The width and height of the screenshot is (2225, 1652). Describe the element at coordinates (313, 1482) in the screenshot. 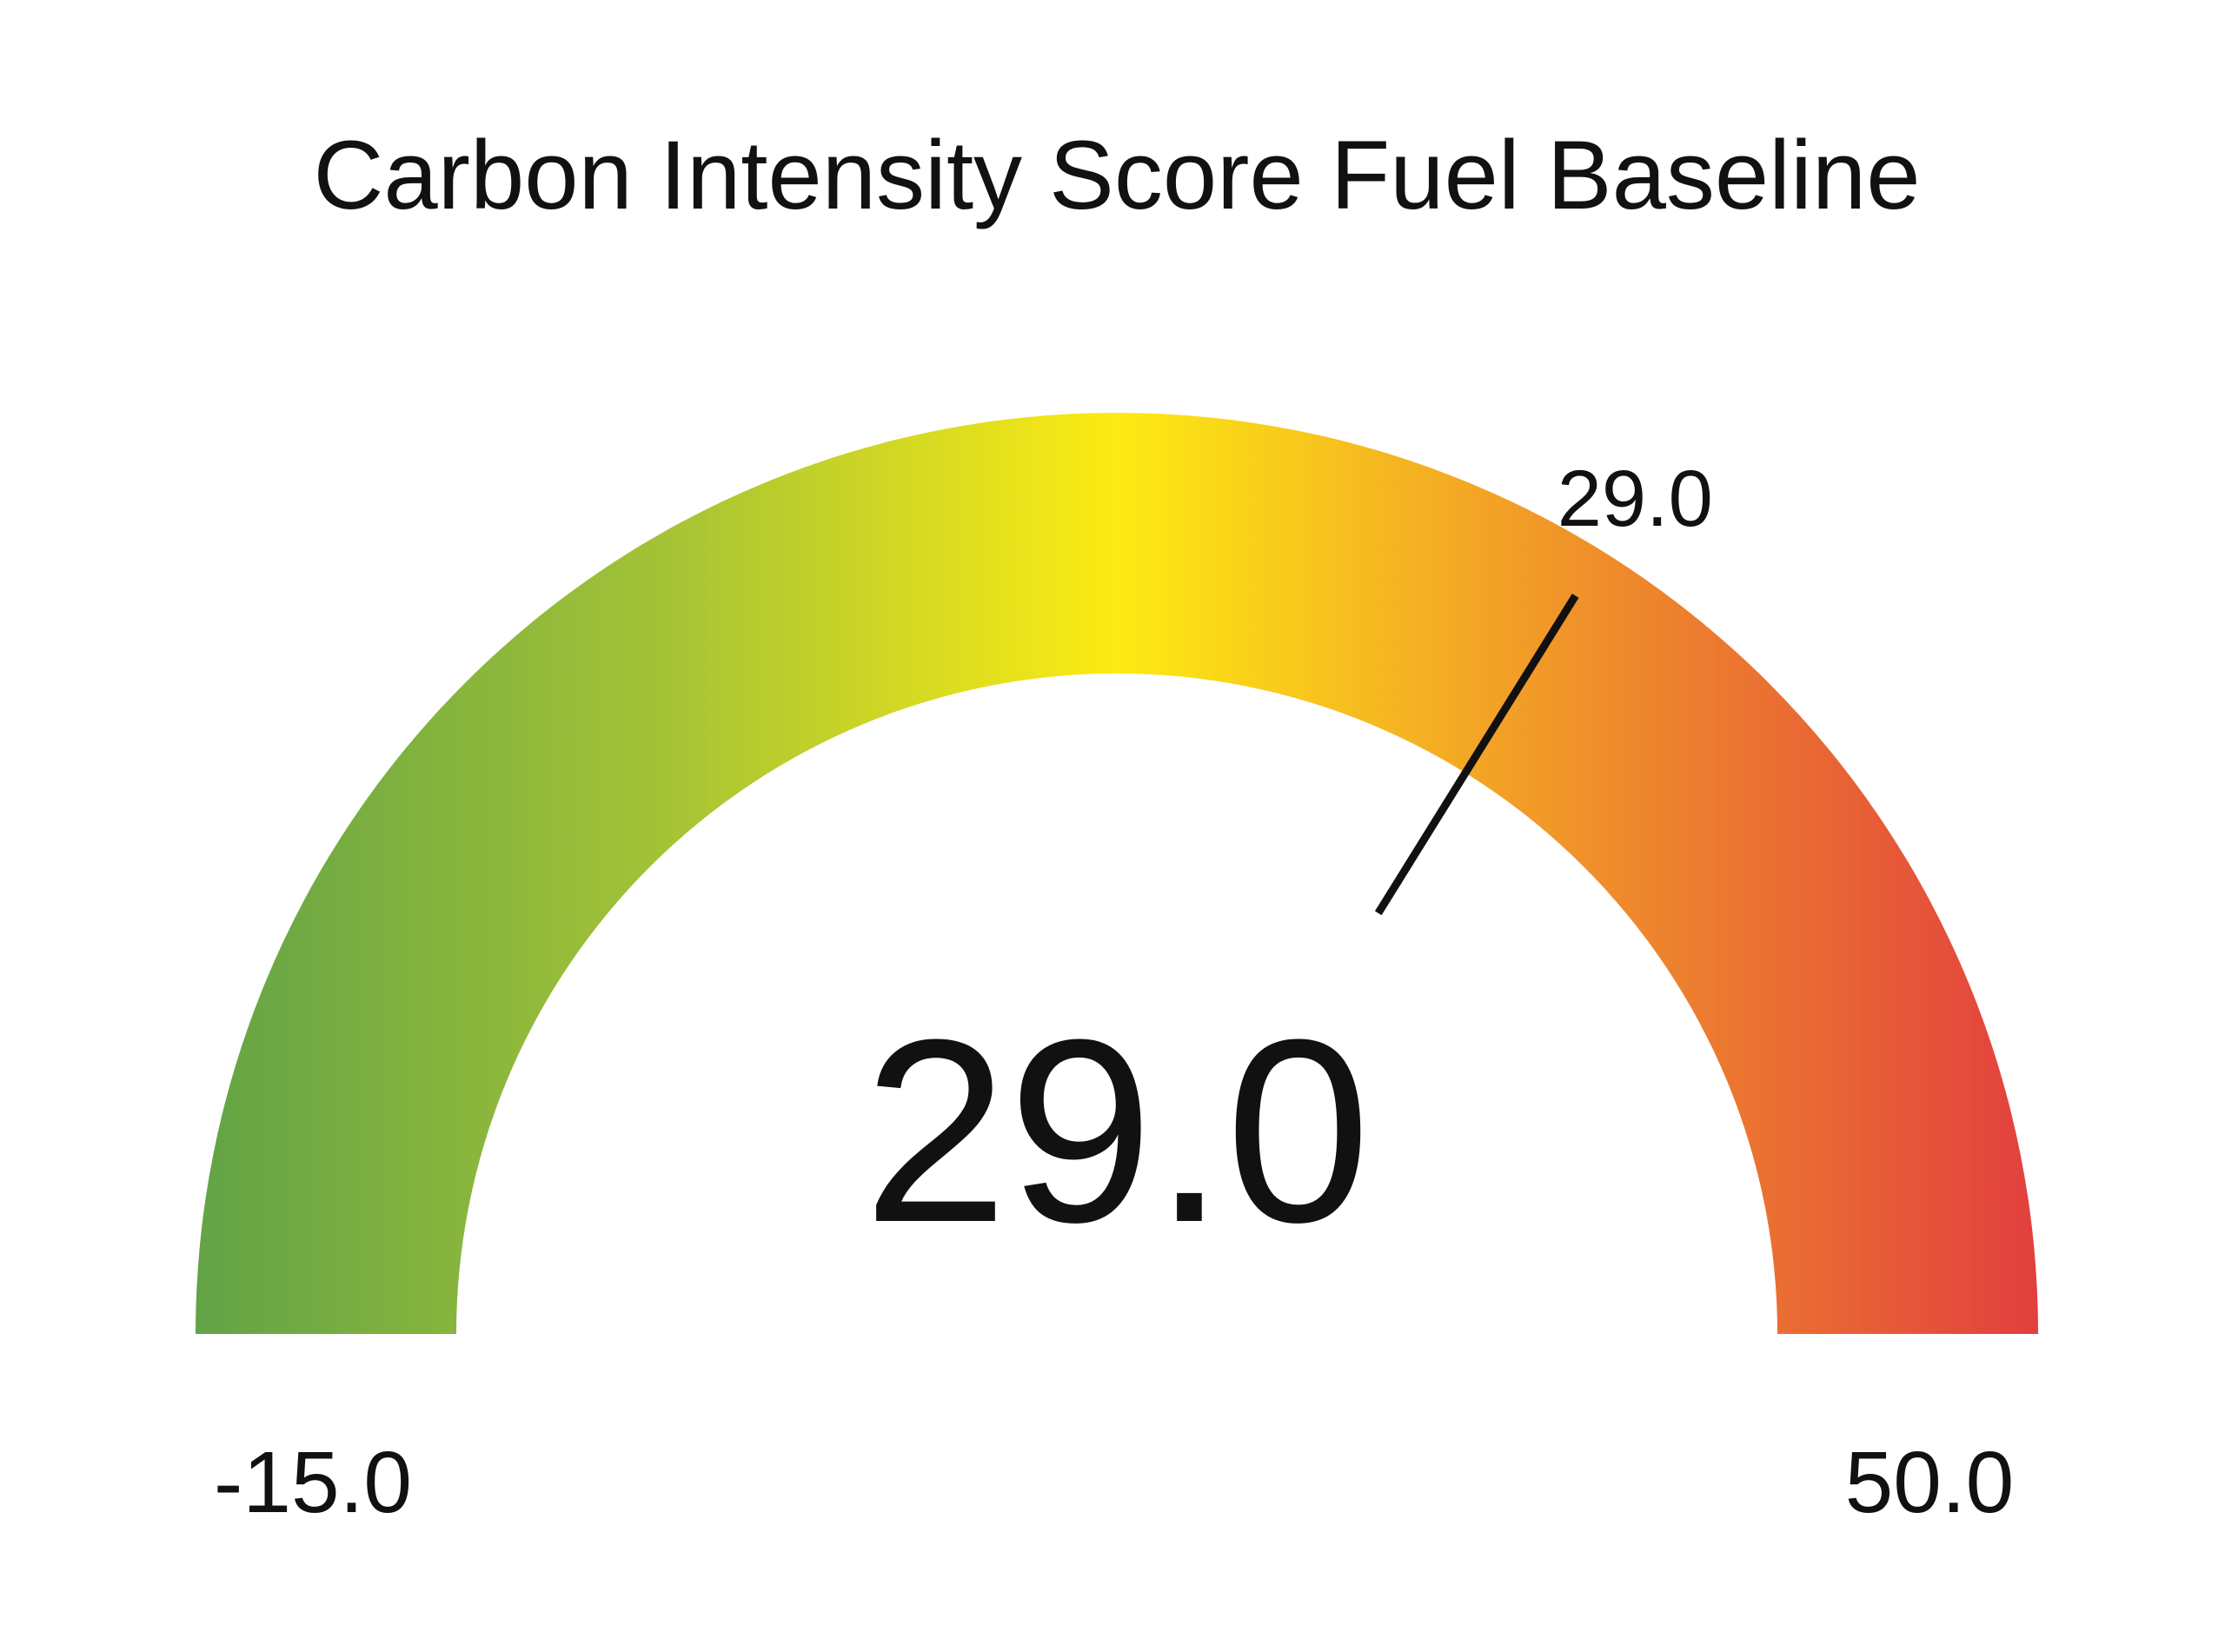

I see `gauge-min-label: -15.0` at that location.